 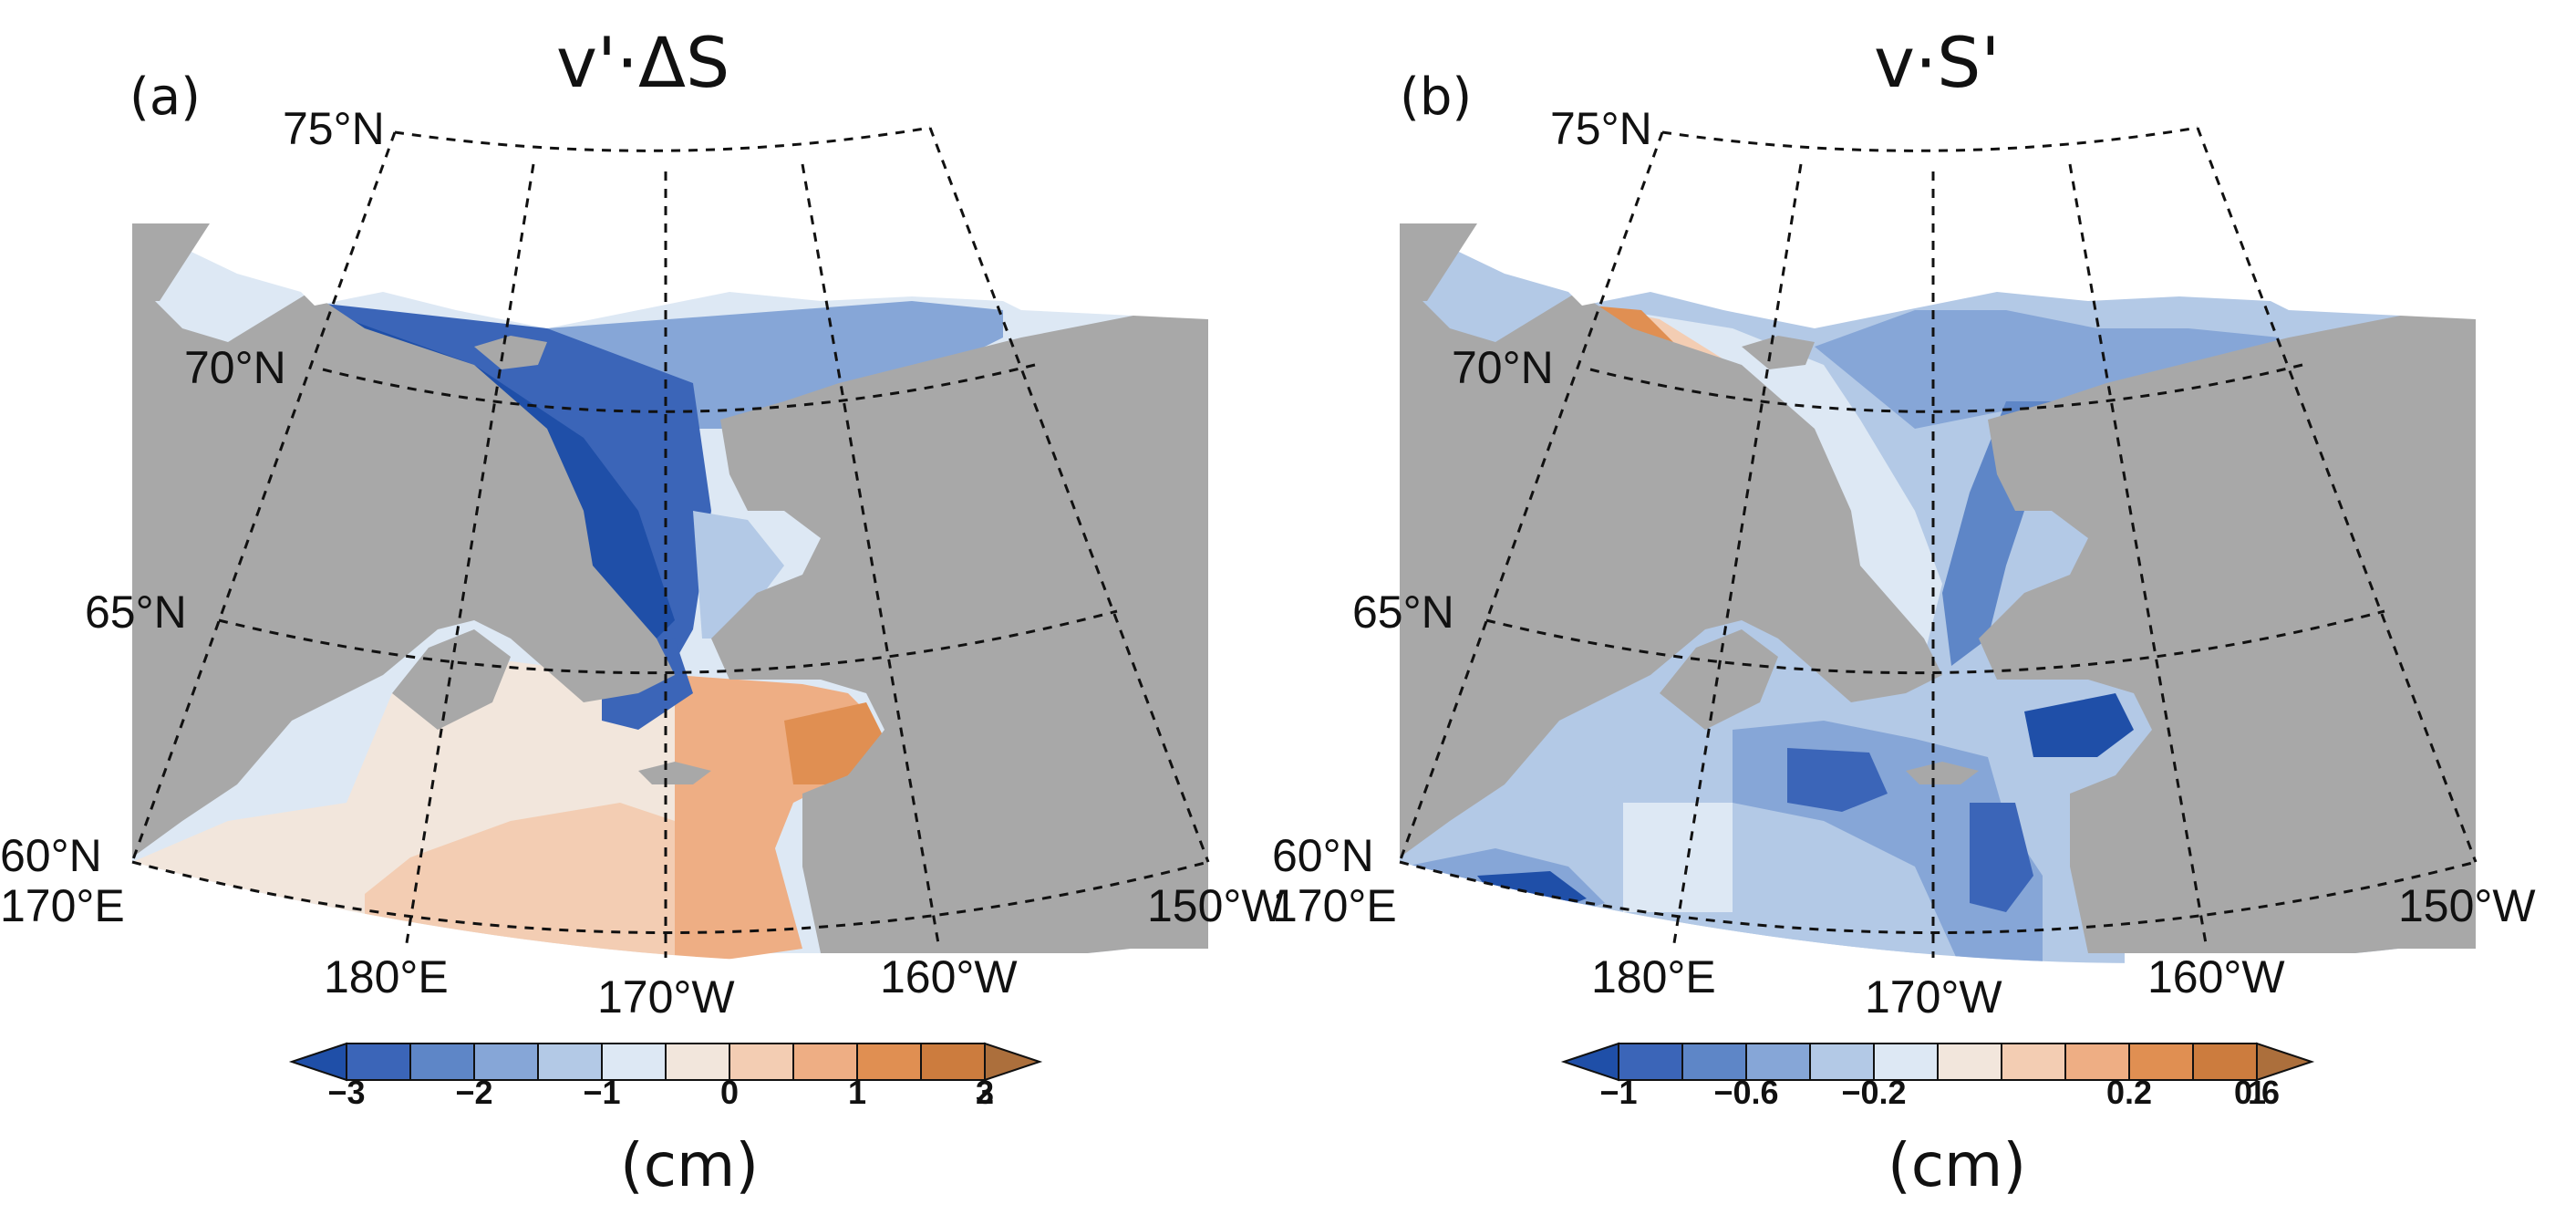 I want to click on panel-a-coastal-strip, so click(x=1181, y=878).